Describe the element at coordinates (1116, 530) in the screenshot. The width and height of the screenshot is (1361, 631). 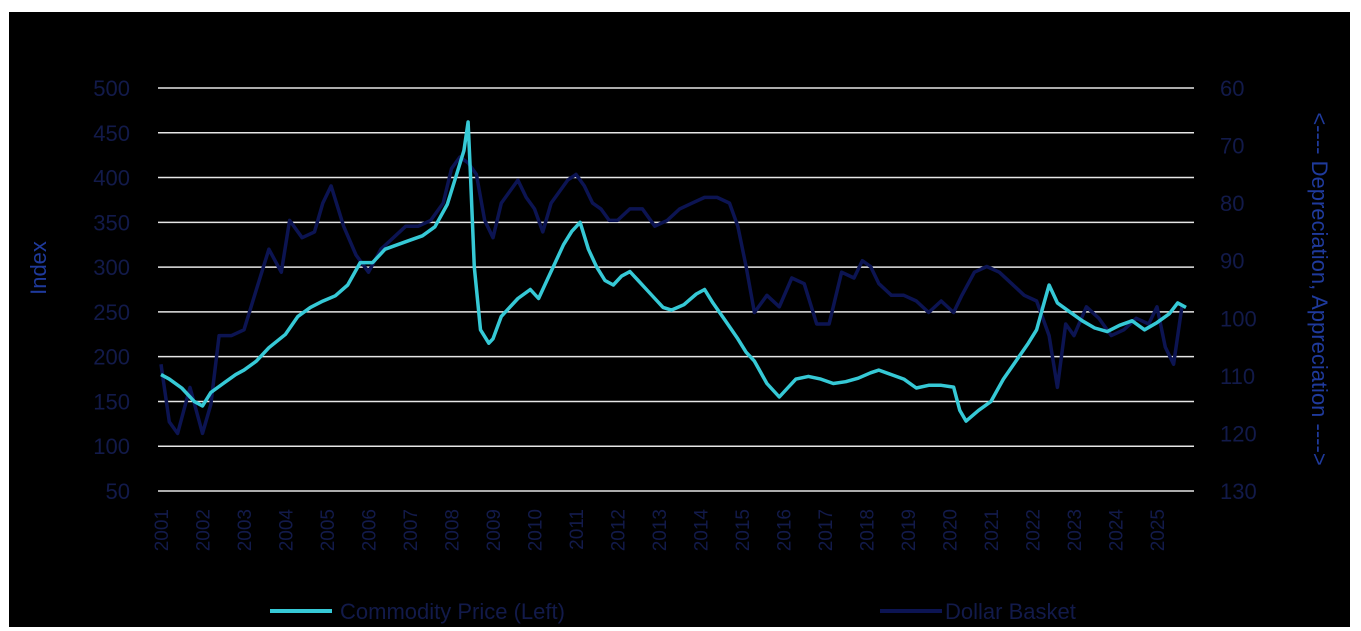
I see `x-tick-label: 2024` at that location.